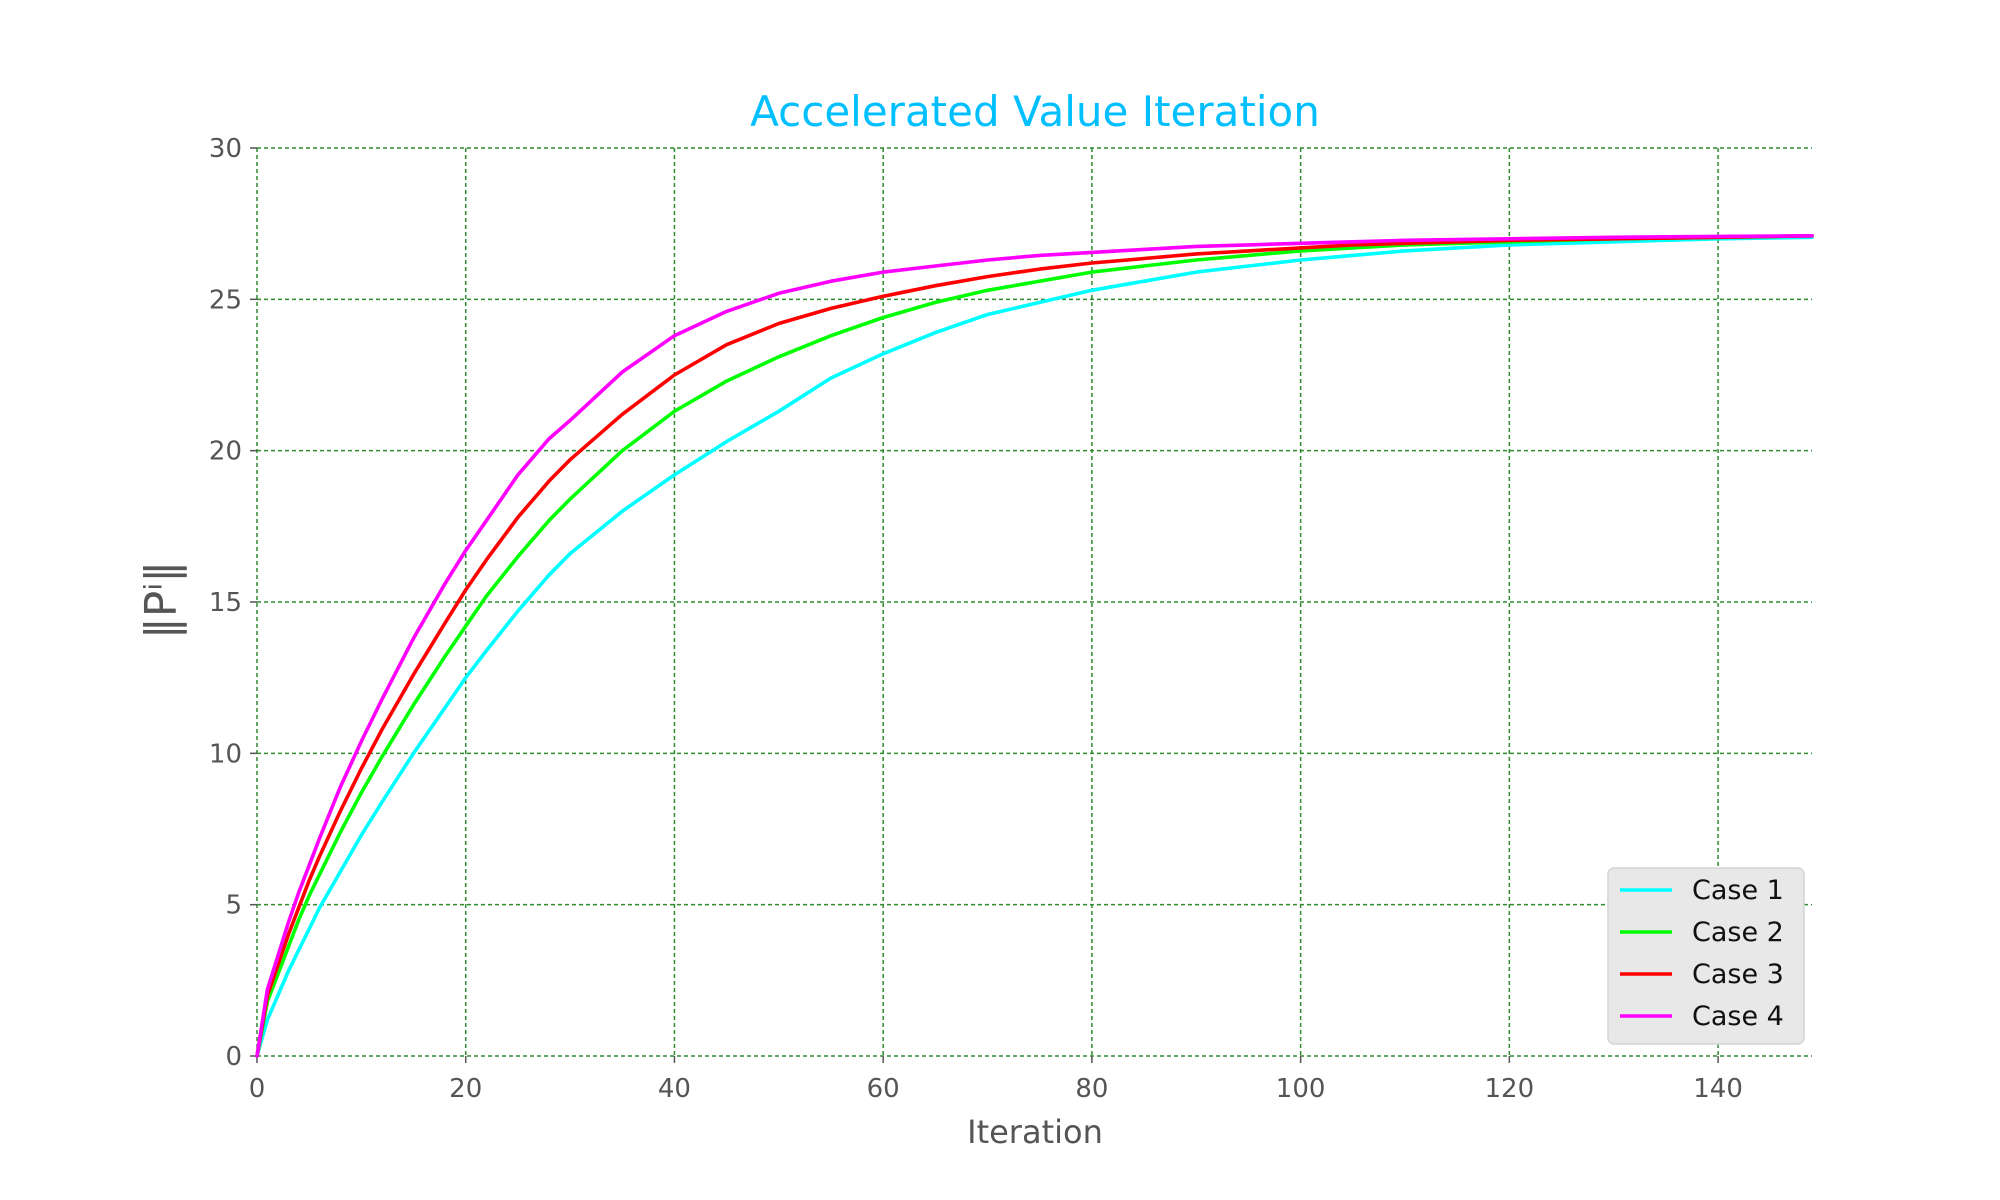  What do you see at coordinates (1738, 974) in the screenshot?
I see `legend-label-case-3: Case 3` at bounding box center [1738, 974].